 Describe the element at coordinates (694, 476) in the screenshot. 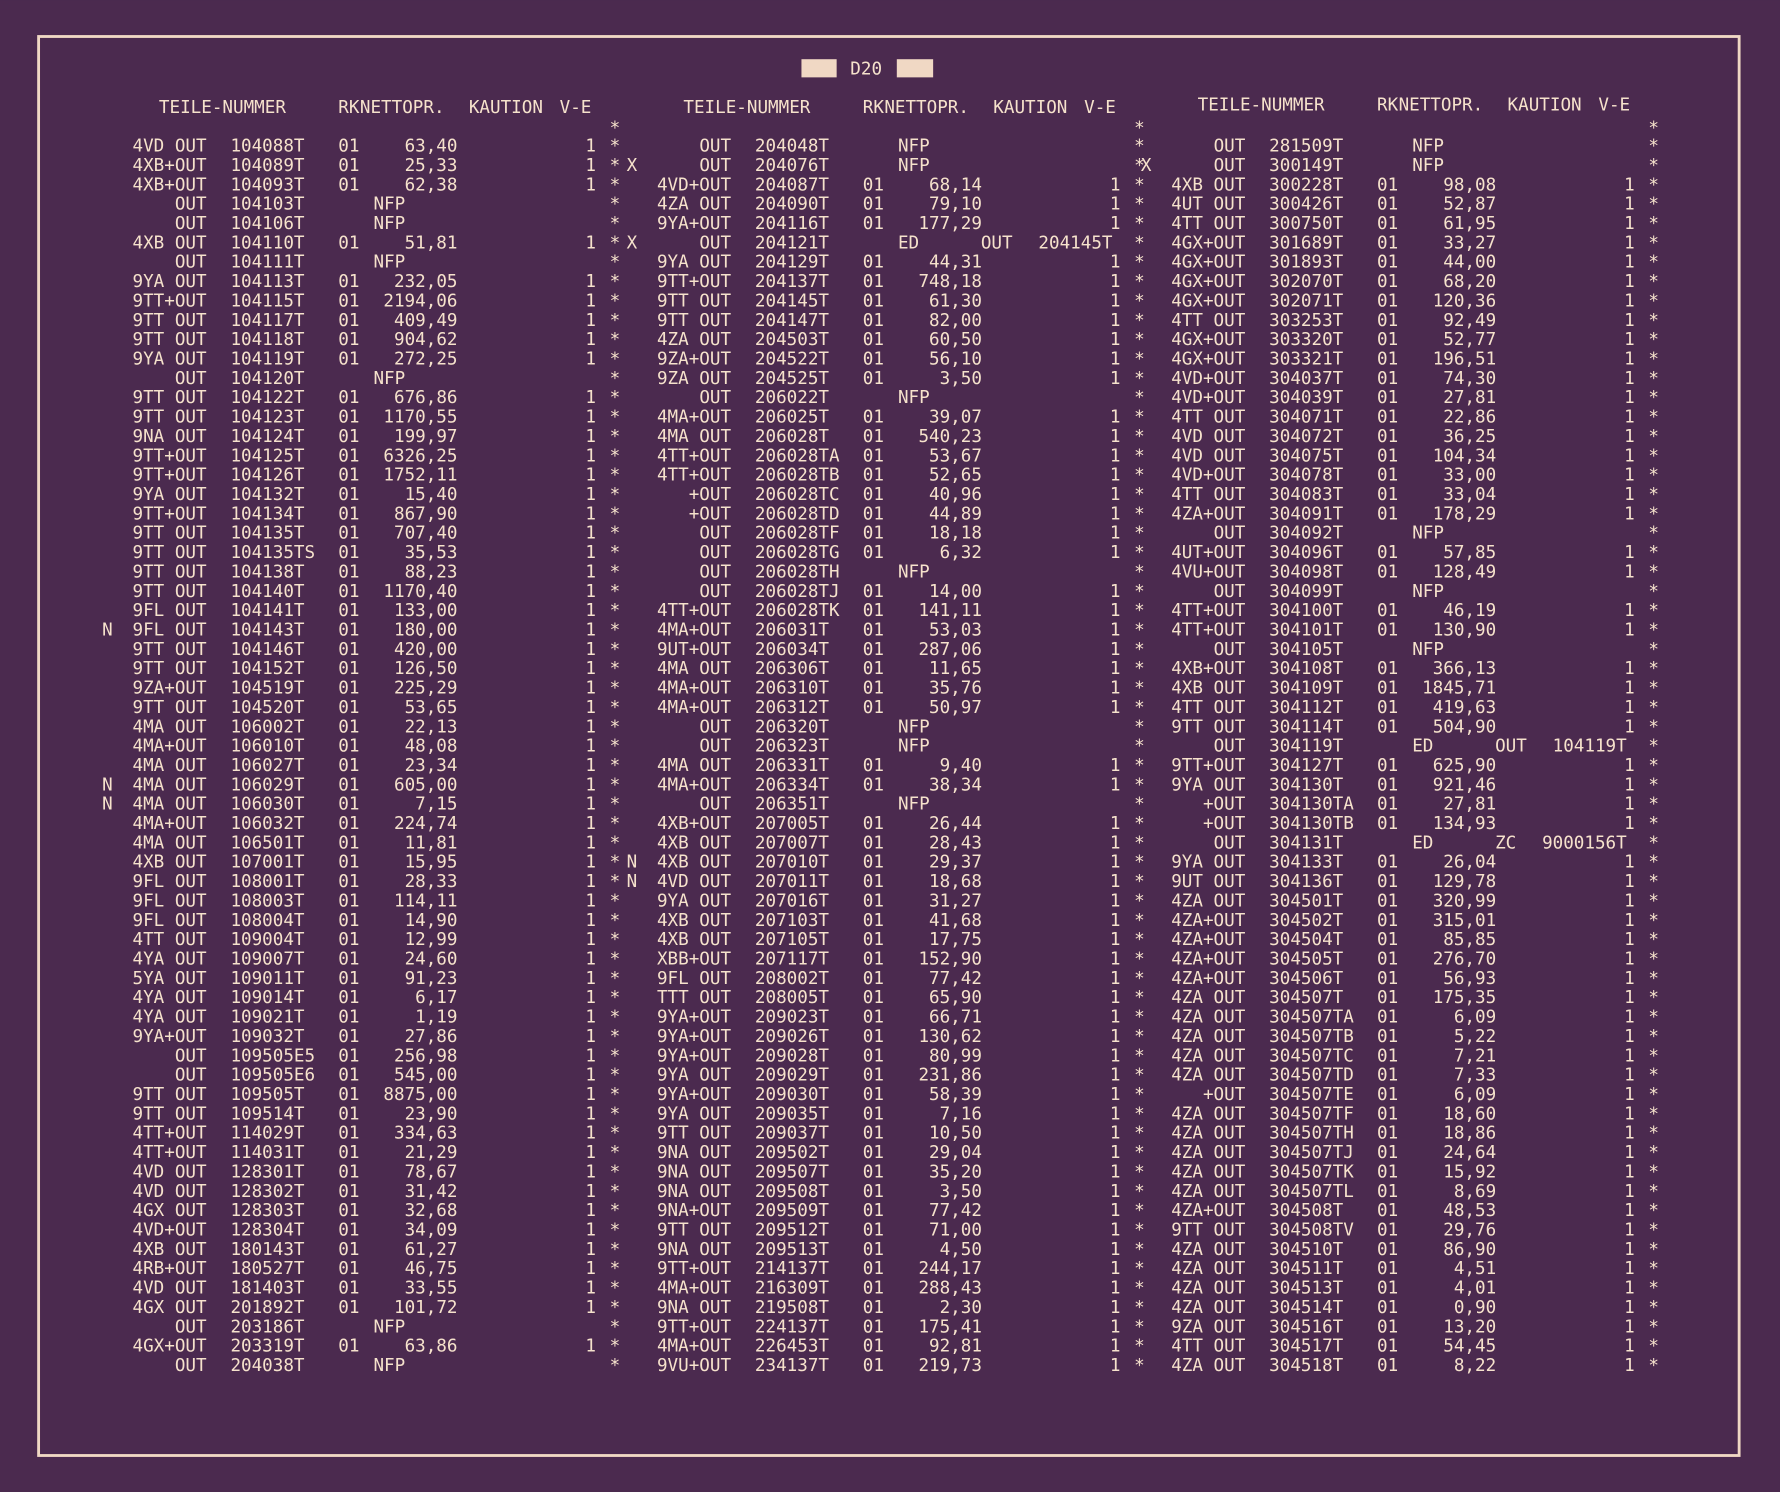

I see `cell-code: 4TT+OUT` at that location.